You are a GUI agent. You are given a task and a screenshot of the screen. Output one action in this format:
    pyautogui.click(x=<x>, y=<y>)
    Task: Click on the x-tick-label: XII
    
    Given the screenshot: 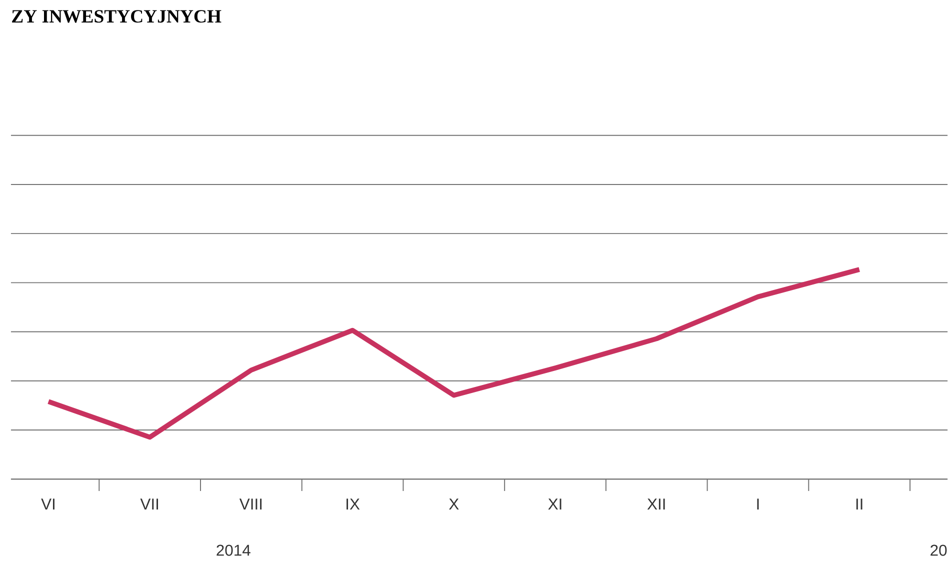 What is the action you would take?
    pyautogui.click(x=656, y=504)
    